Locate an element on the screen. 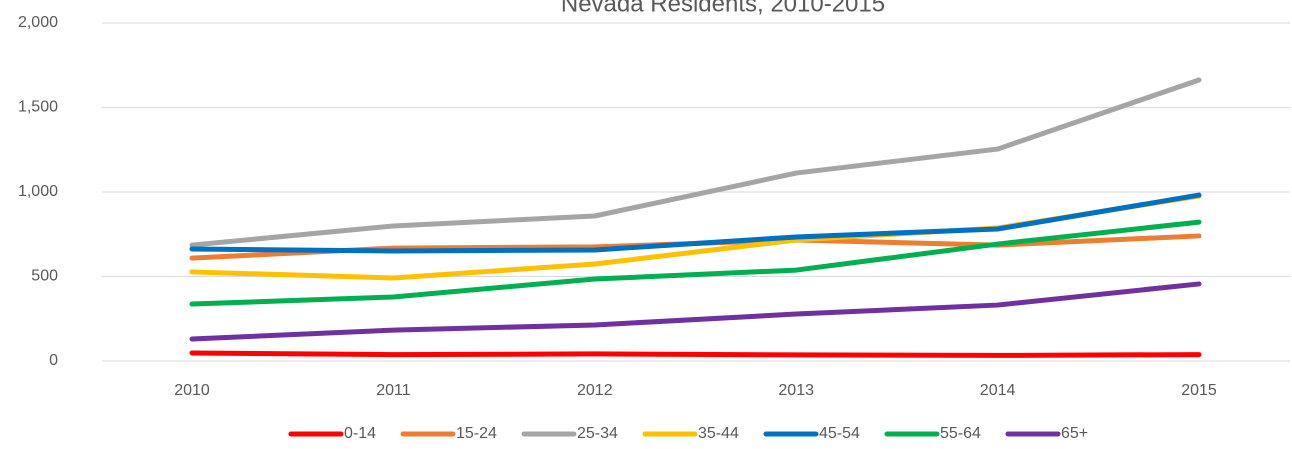 This screenshot has height=449, width=1292. y-tick-label: 1,000 is located at coordinates (38, 191).